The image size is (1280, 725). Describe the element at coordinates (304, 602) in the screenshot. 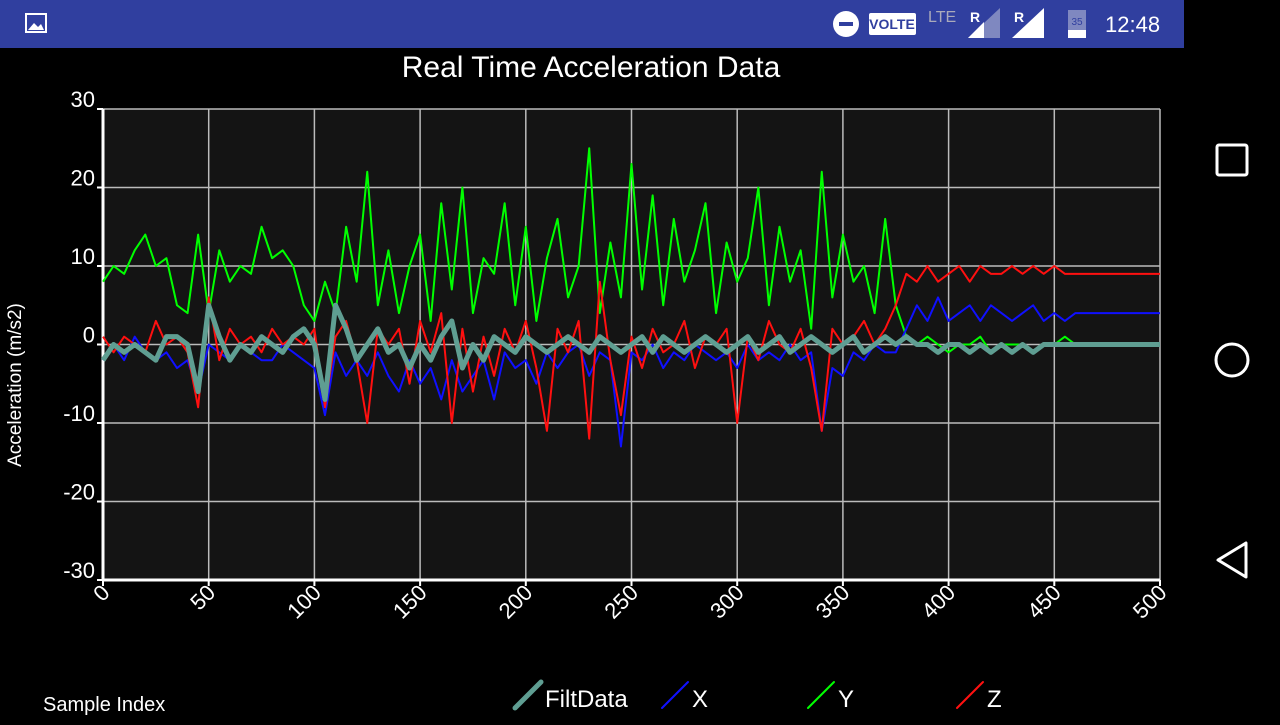

I see `x-tick-label: 100` at that location.